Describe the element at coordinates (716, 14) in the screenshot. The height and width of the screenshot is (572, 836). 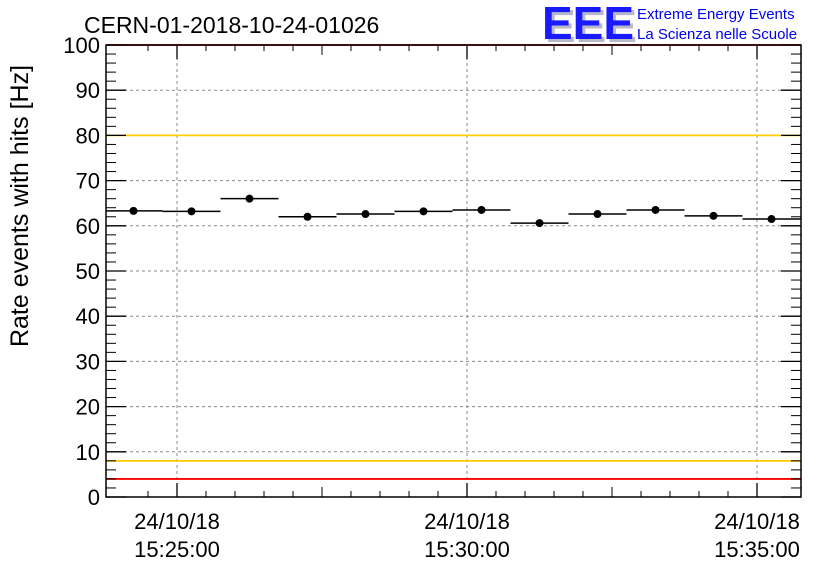
I see `eee-logo-line1: Extreme Energy Events` at that location.